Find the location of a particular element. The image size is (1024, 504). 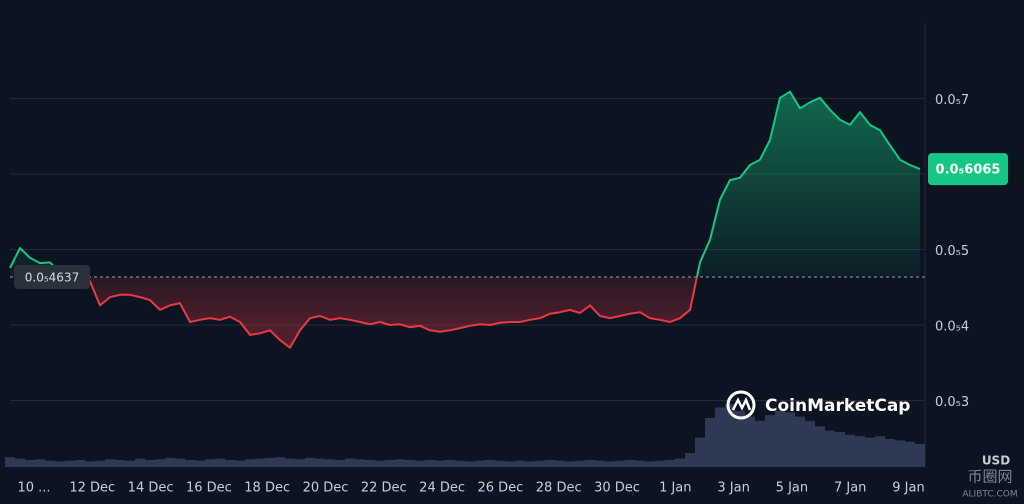

logo-mark is located at coordinates (741, 403).